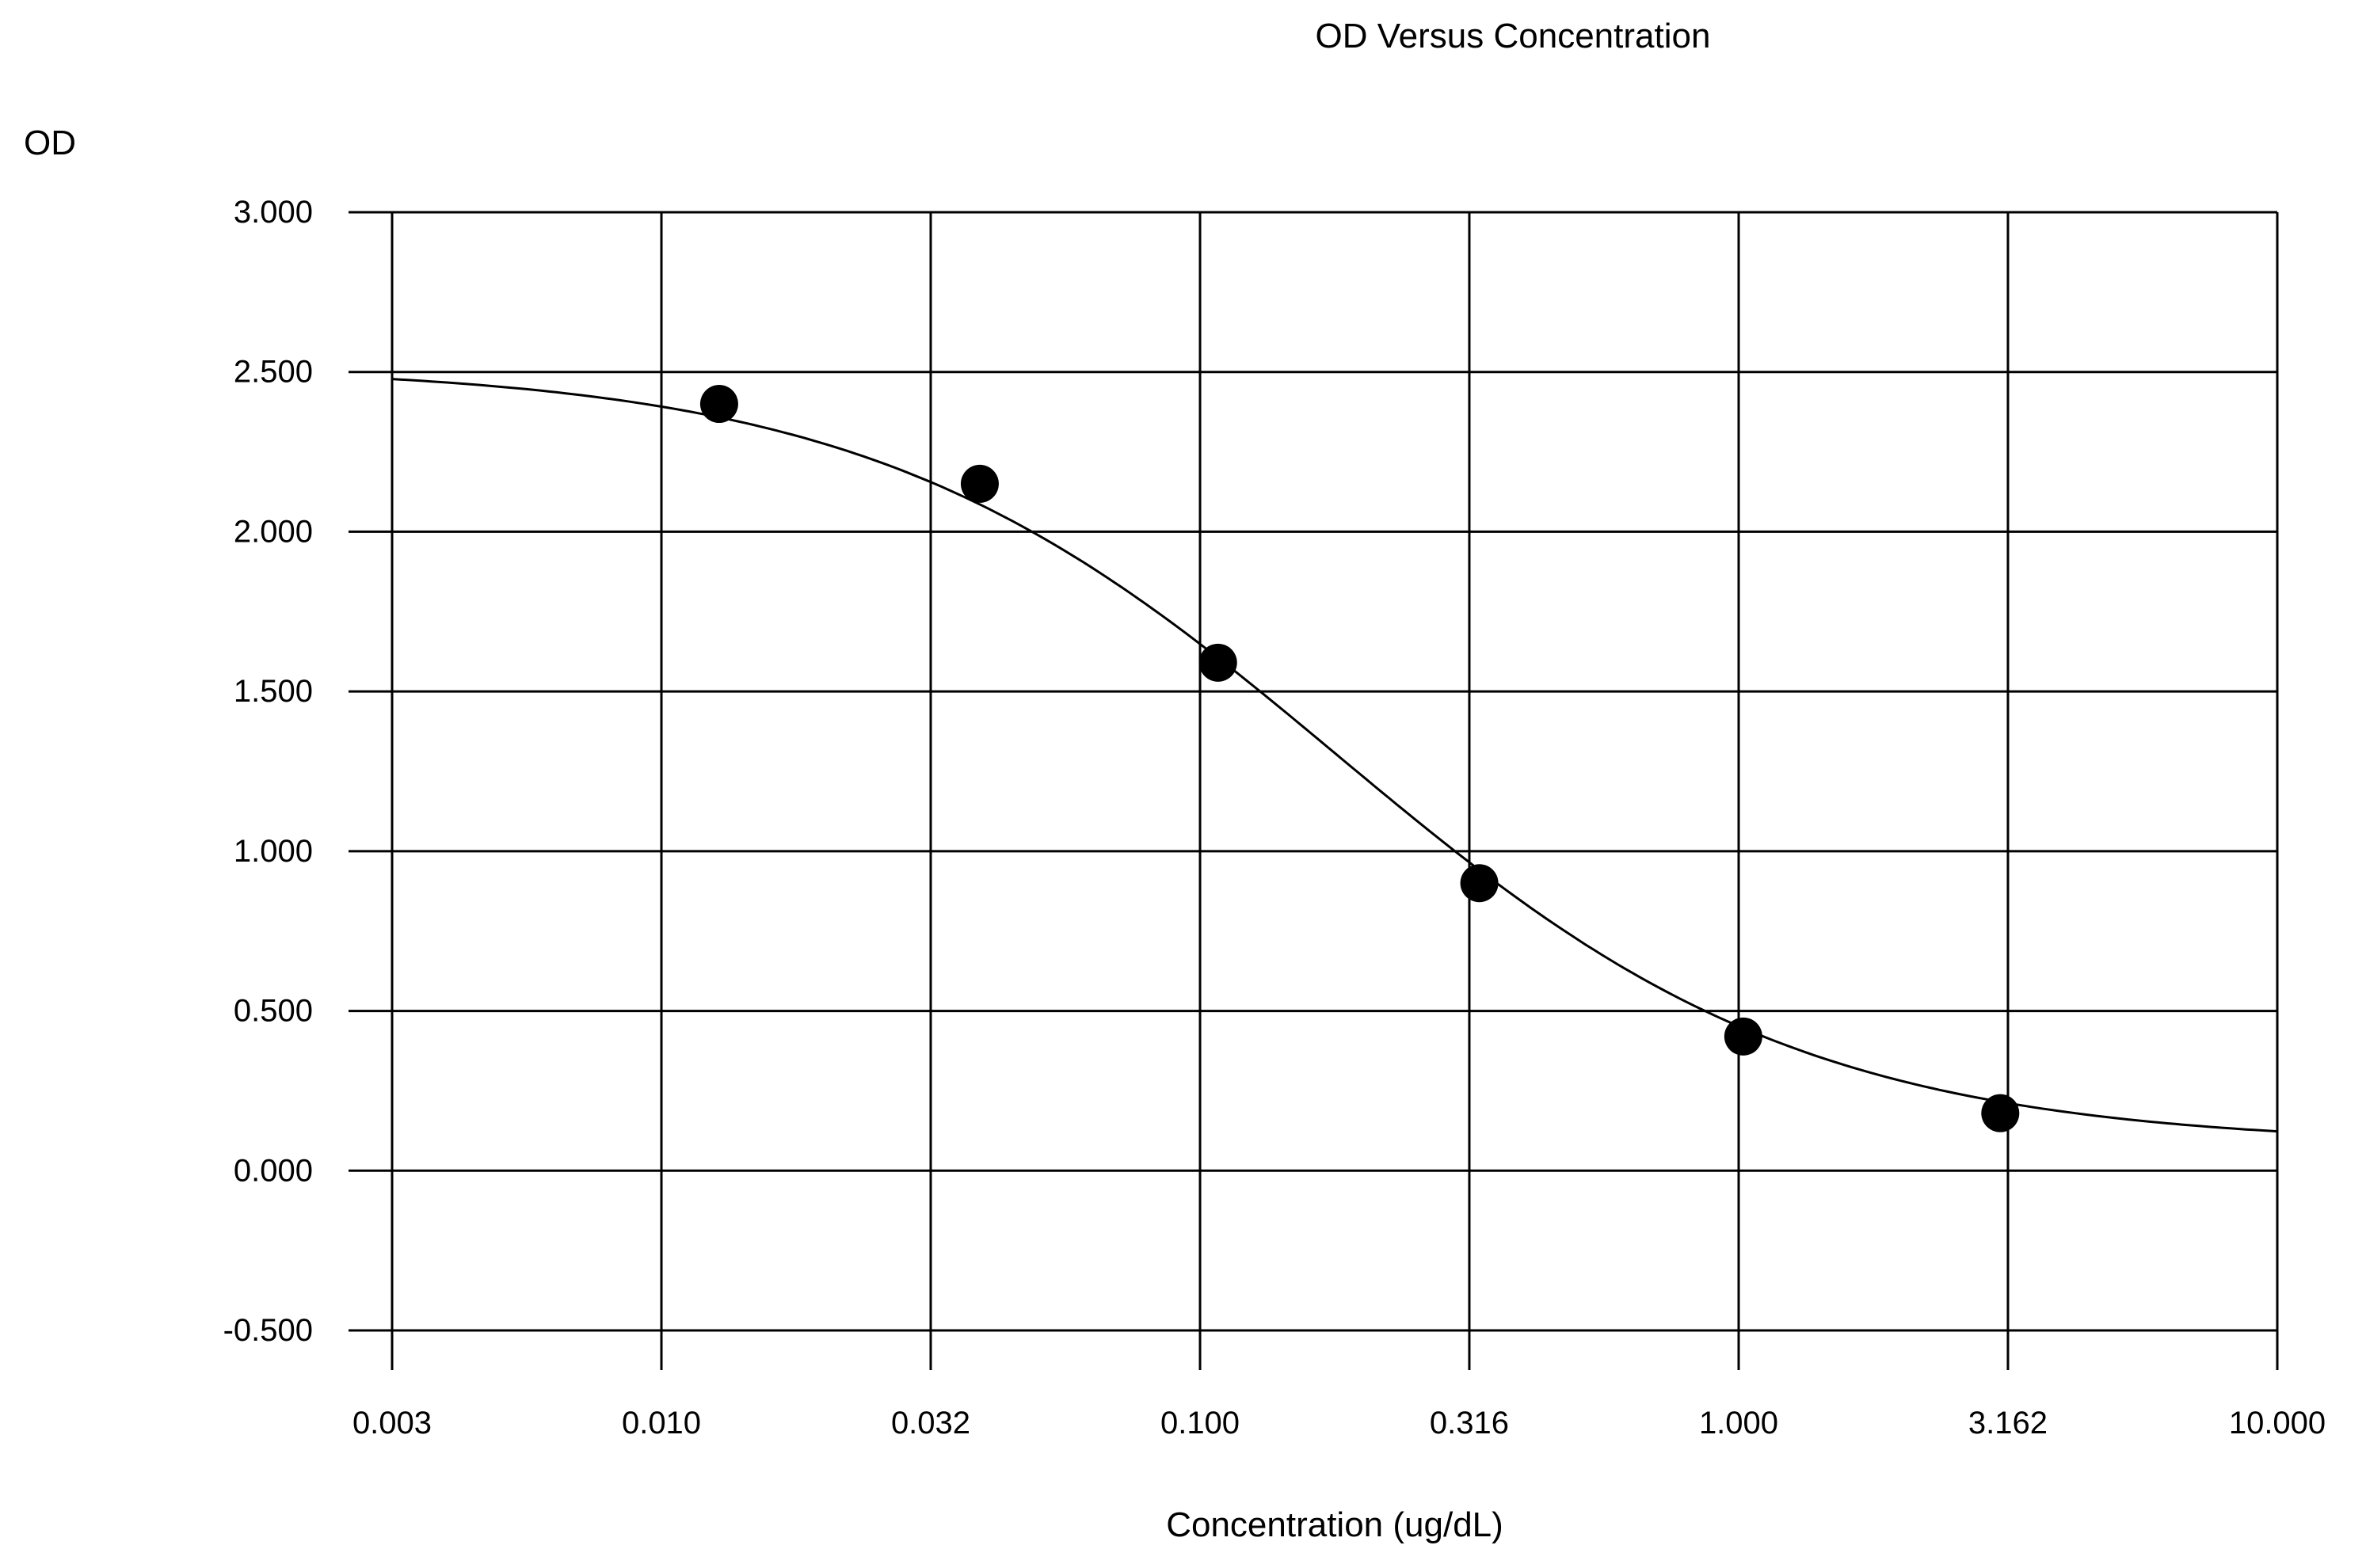 This screenshot has width=2366, height=1568. I want to click on y-tick-label-0: 3.000, so click(273, 213).